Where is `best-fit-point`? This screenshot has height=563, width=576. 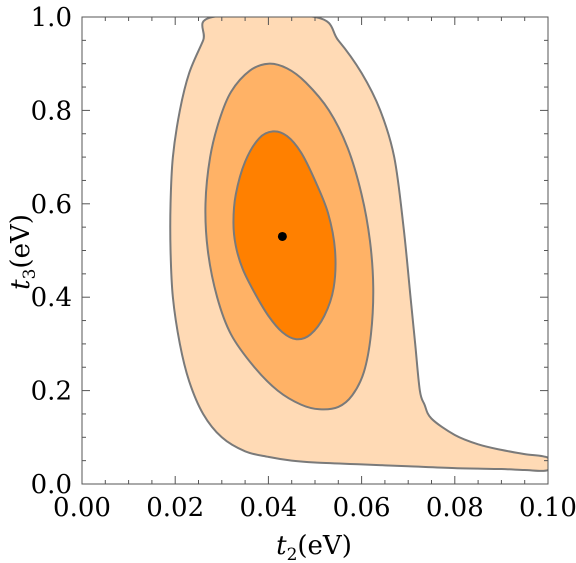
best-fit-point is located at coordinates (282, 236).